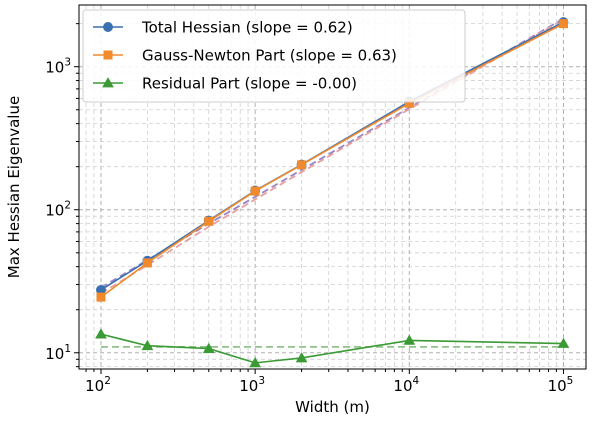 The height and width of the screenshot is (428, 602). I want to click on series-line, so click(332, 348).